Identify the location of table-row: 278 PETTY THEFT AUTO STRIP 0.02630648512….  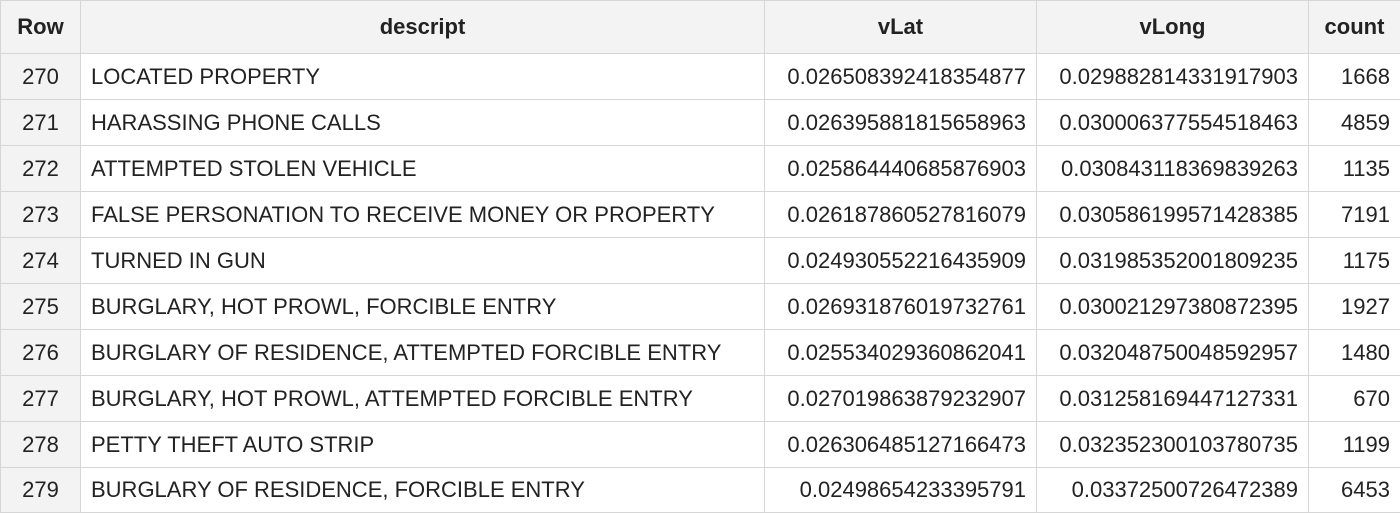
(700, 445).